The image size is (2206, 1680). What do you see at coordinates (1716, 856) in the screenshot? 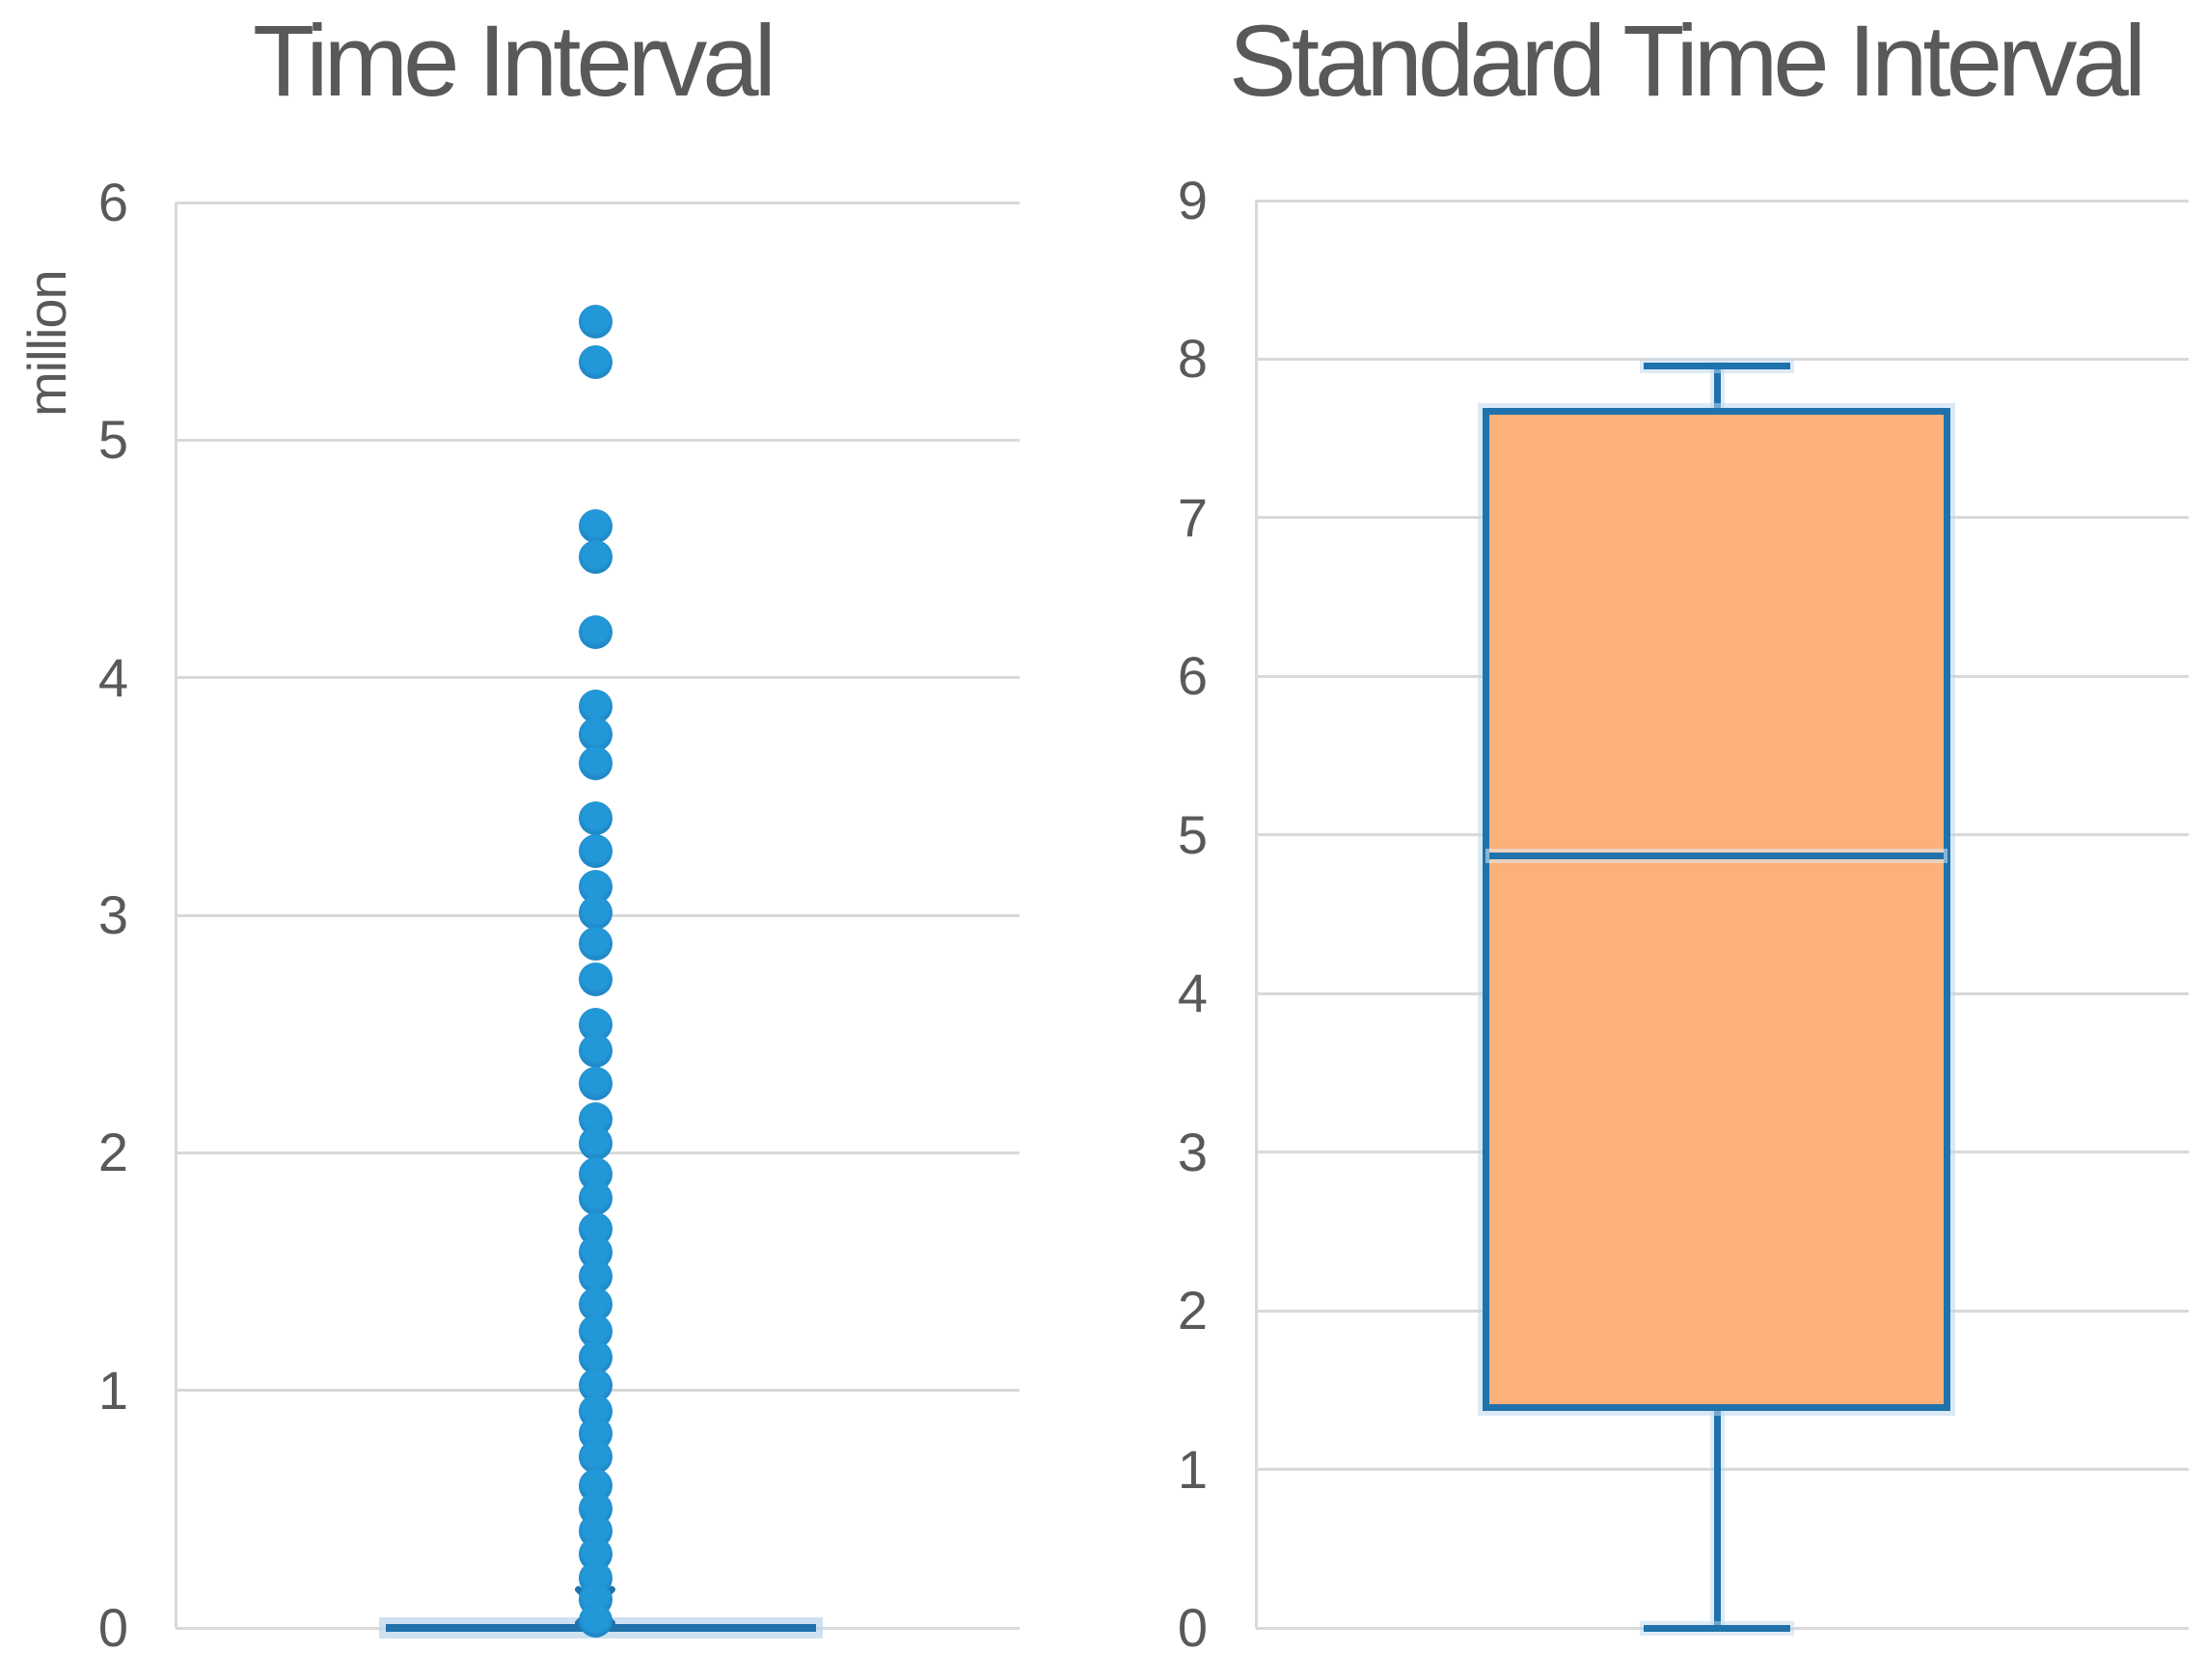
I see `median-line` at bounding box center [1716, 856].